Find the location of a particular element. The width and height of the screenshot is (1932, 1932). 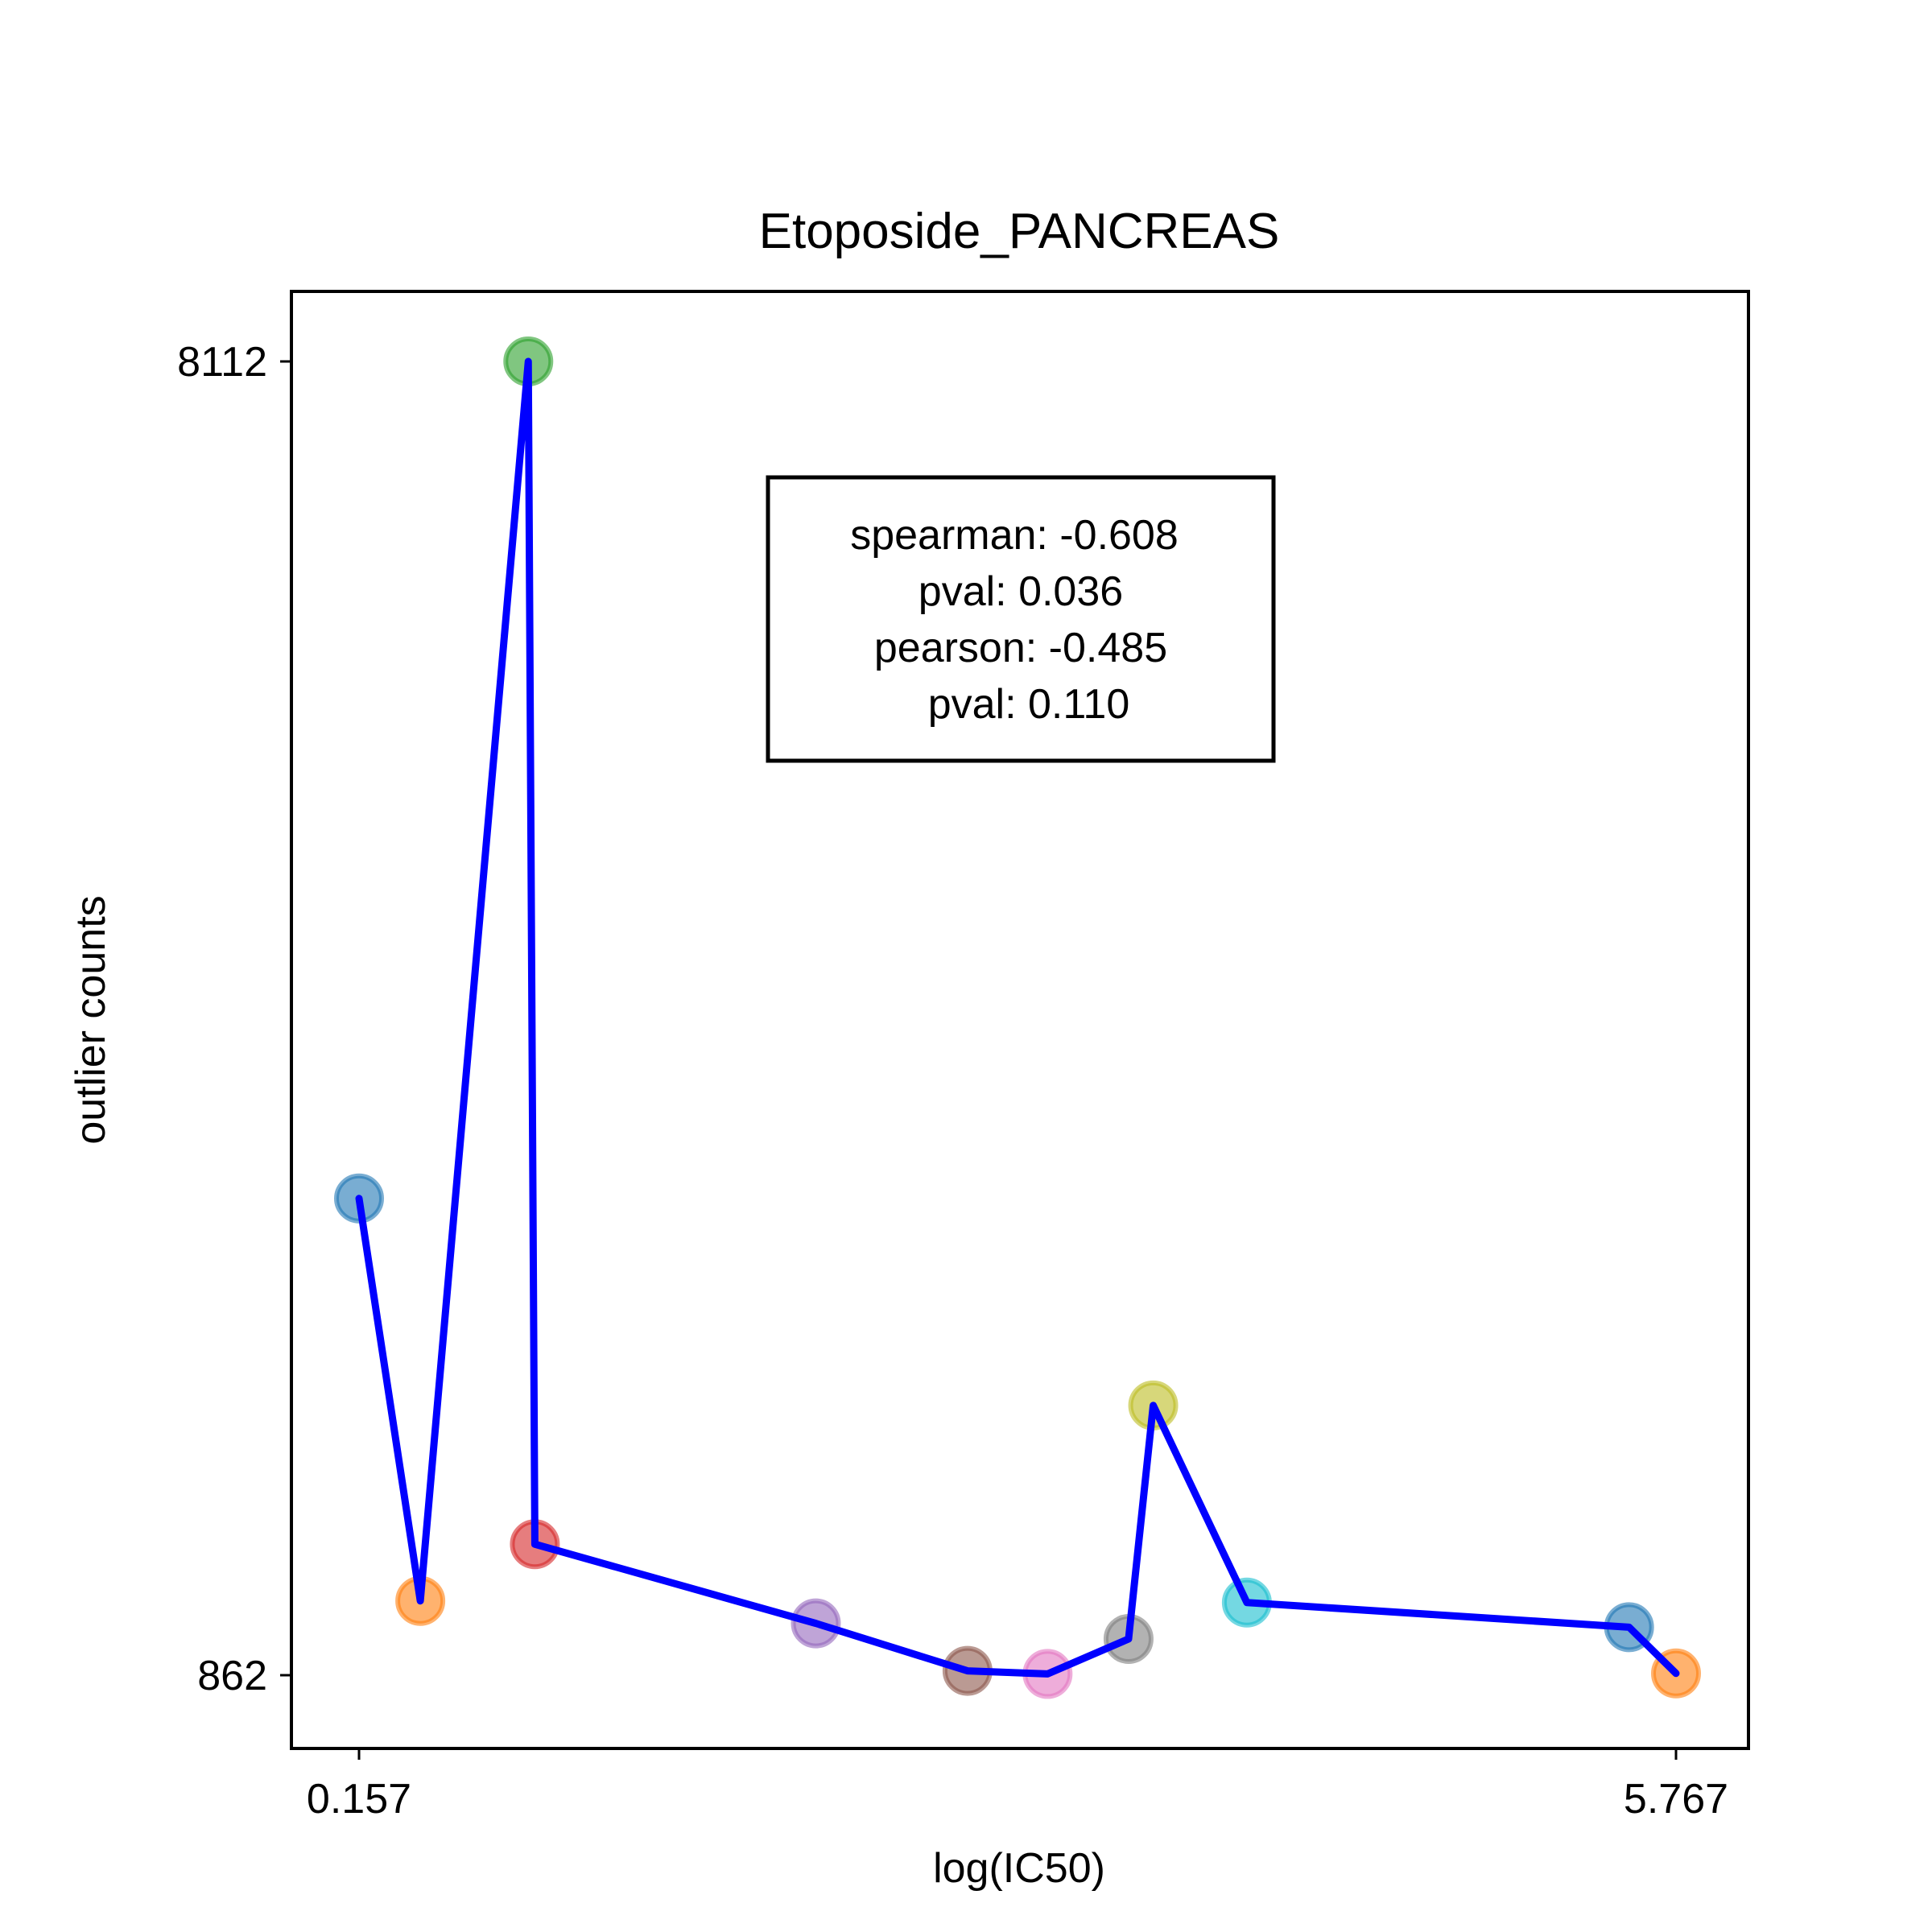

y-axis-label: outlier counts is located at coordinates (91, 1019).